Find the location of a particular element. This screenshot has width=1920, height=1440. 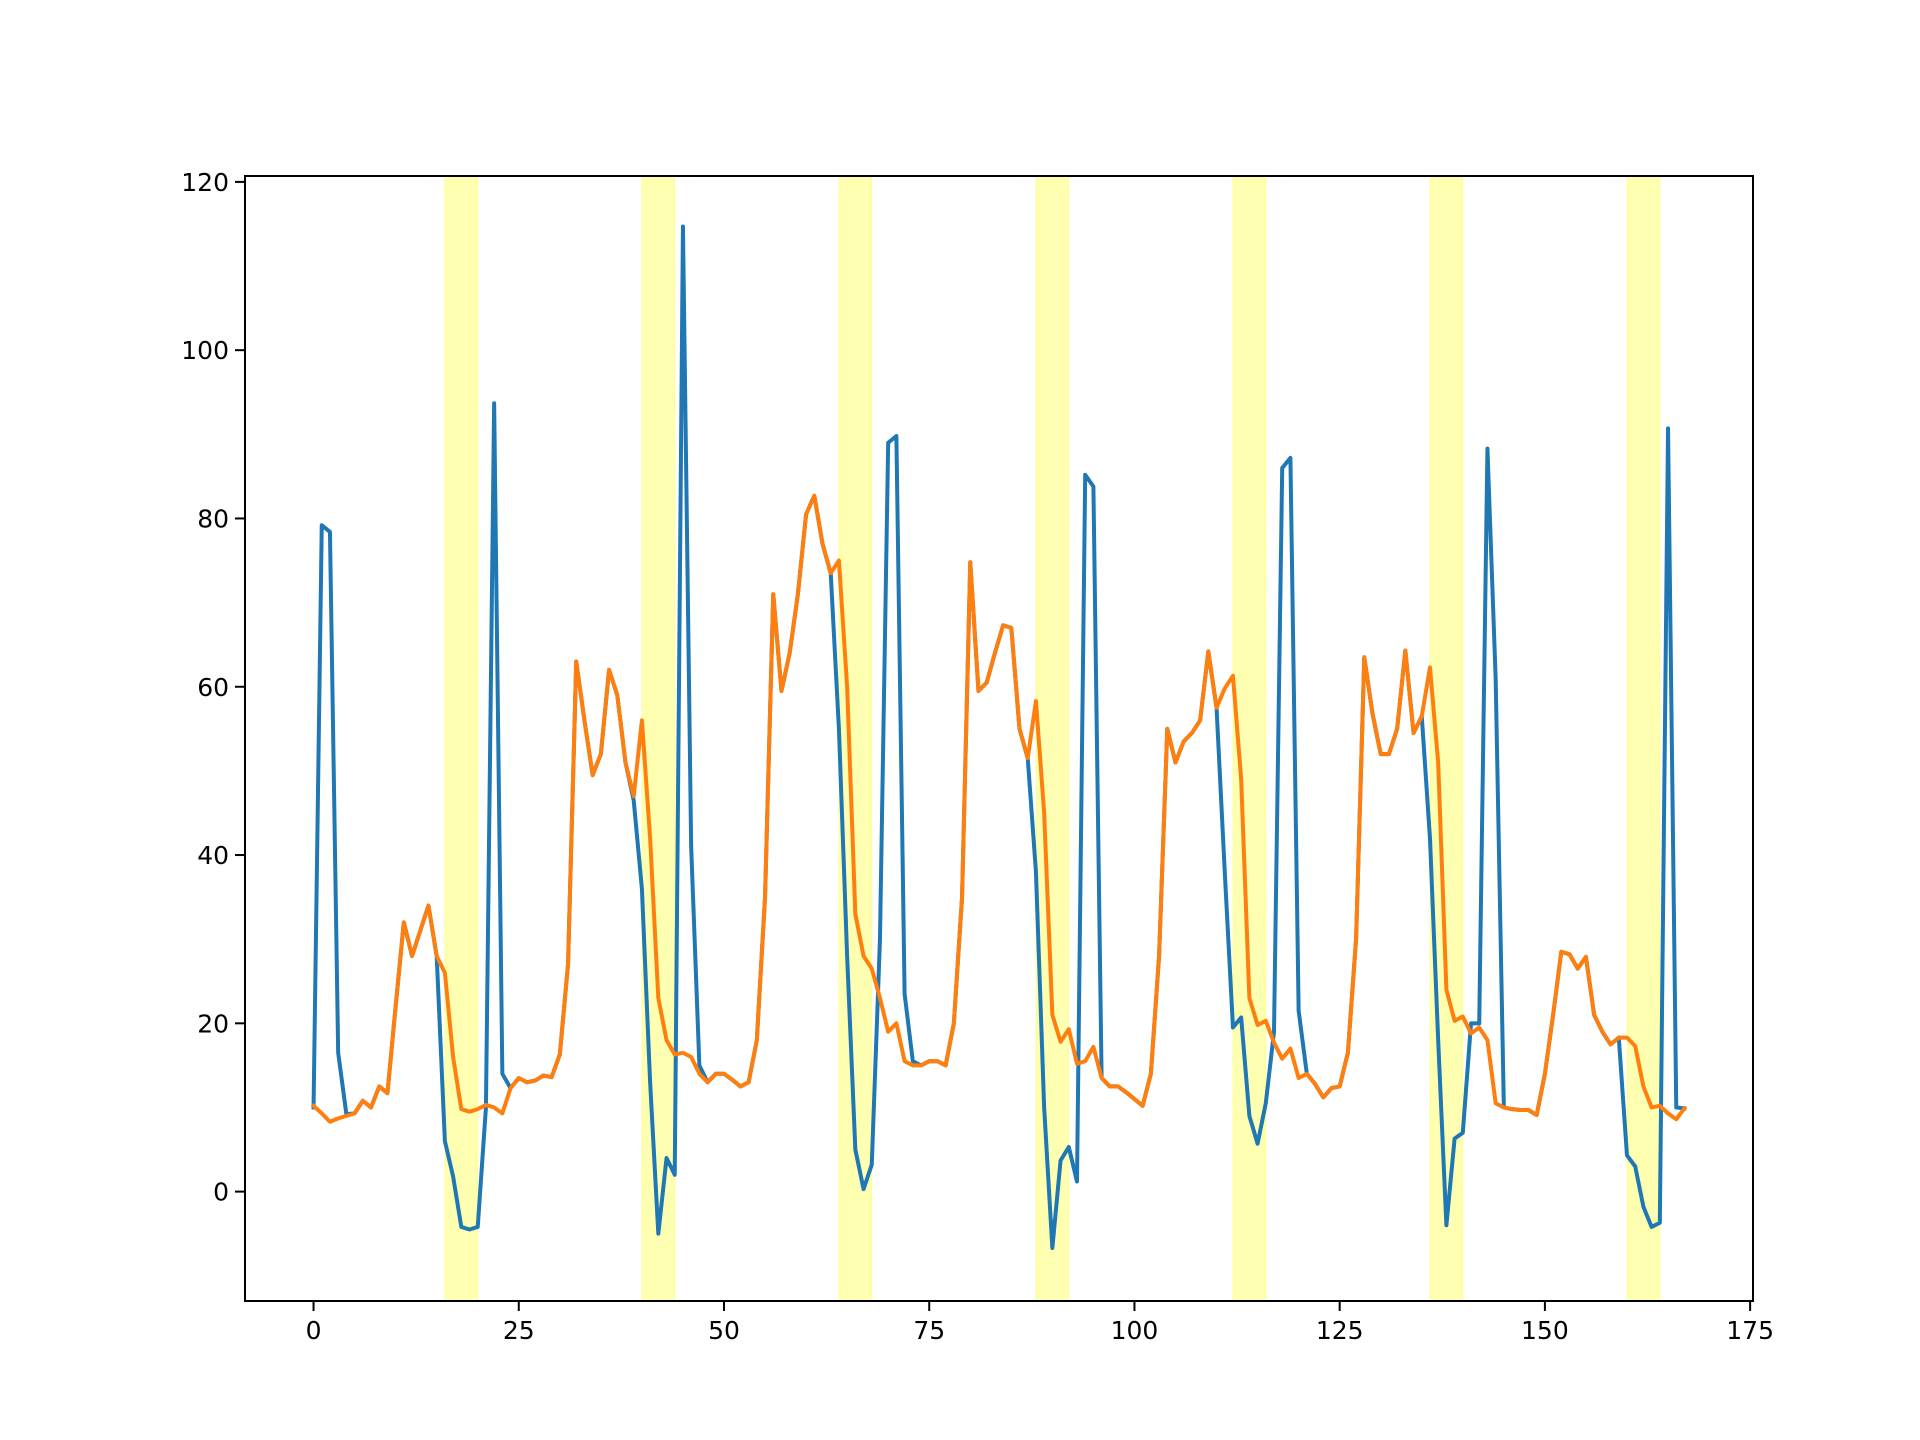

y-tick-label: 120 is located at coordinates (205, 182).